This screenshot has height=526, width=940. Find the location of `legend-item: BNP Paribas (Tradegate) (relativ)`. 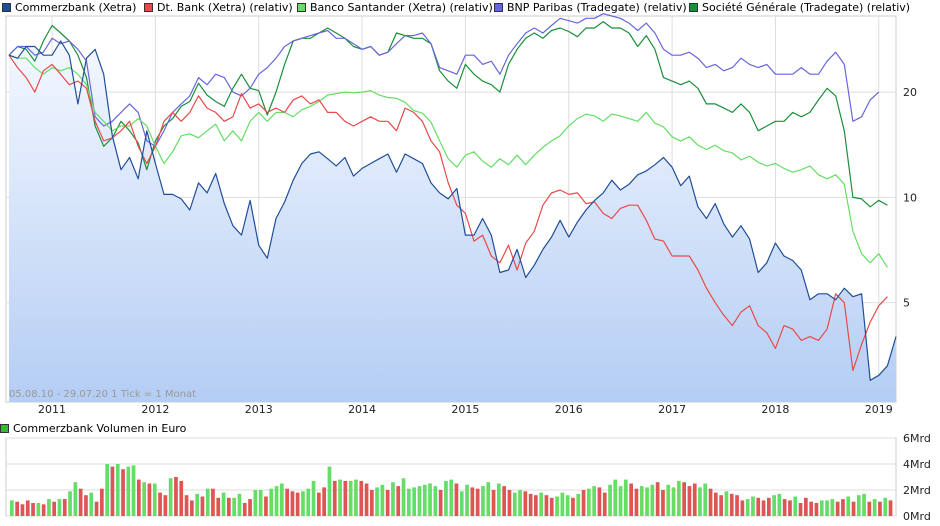

legend-item: BNP Paribas (Tradegate) (relativ) is located at coordinates (590, 7).